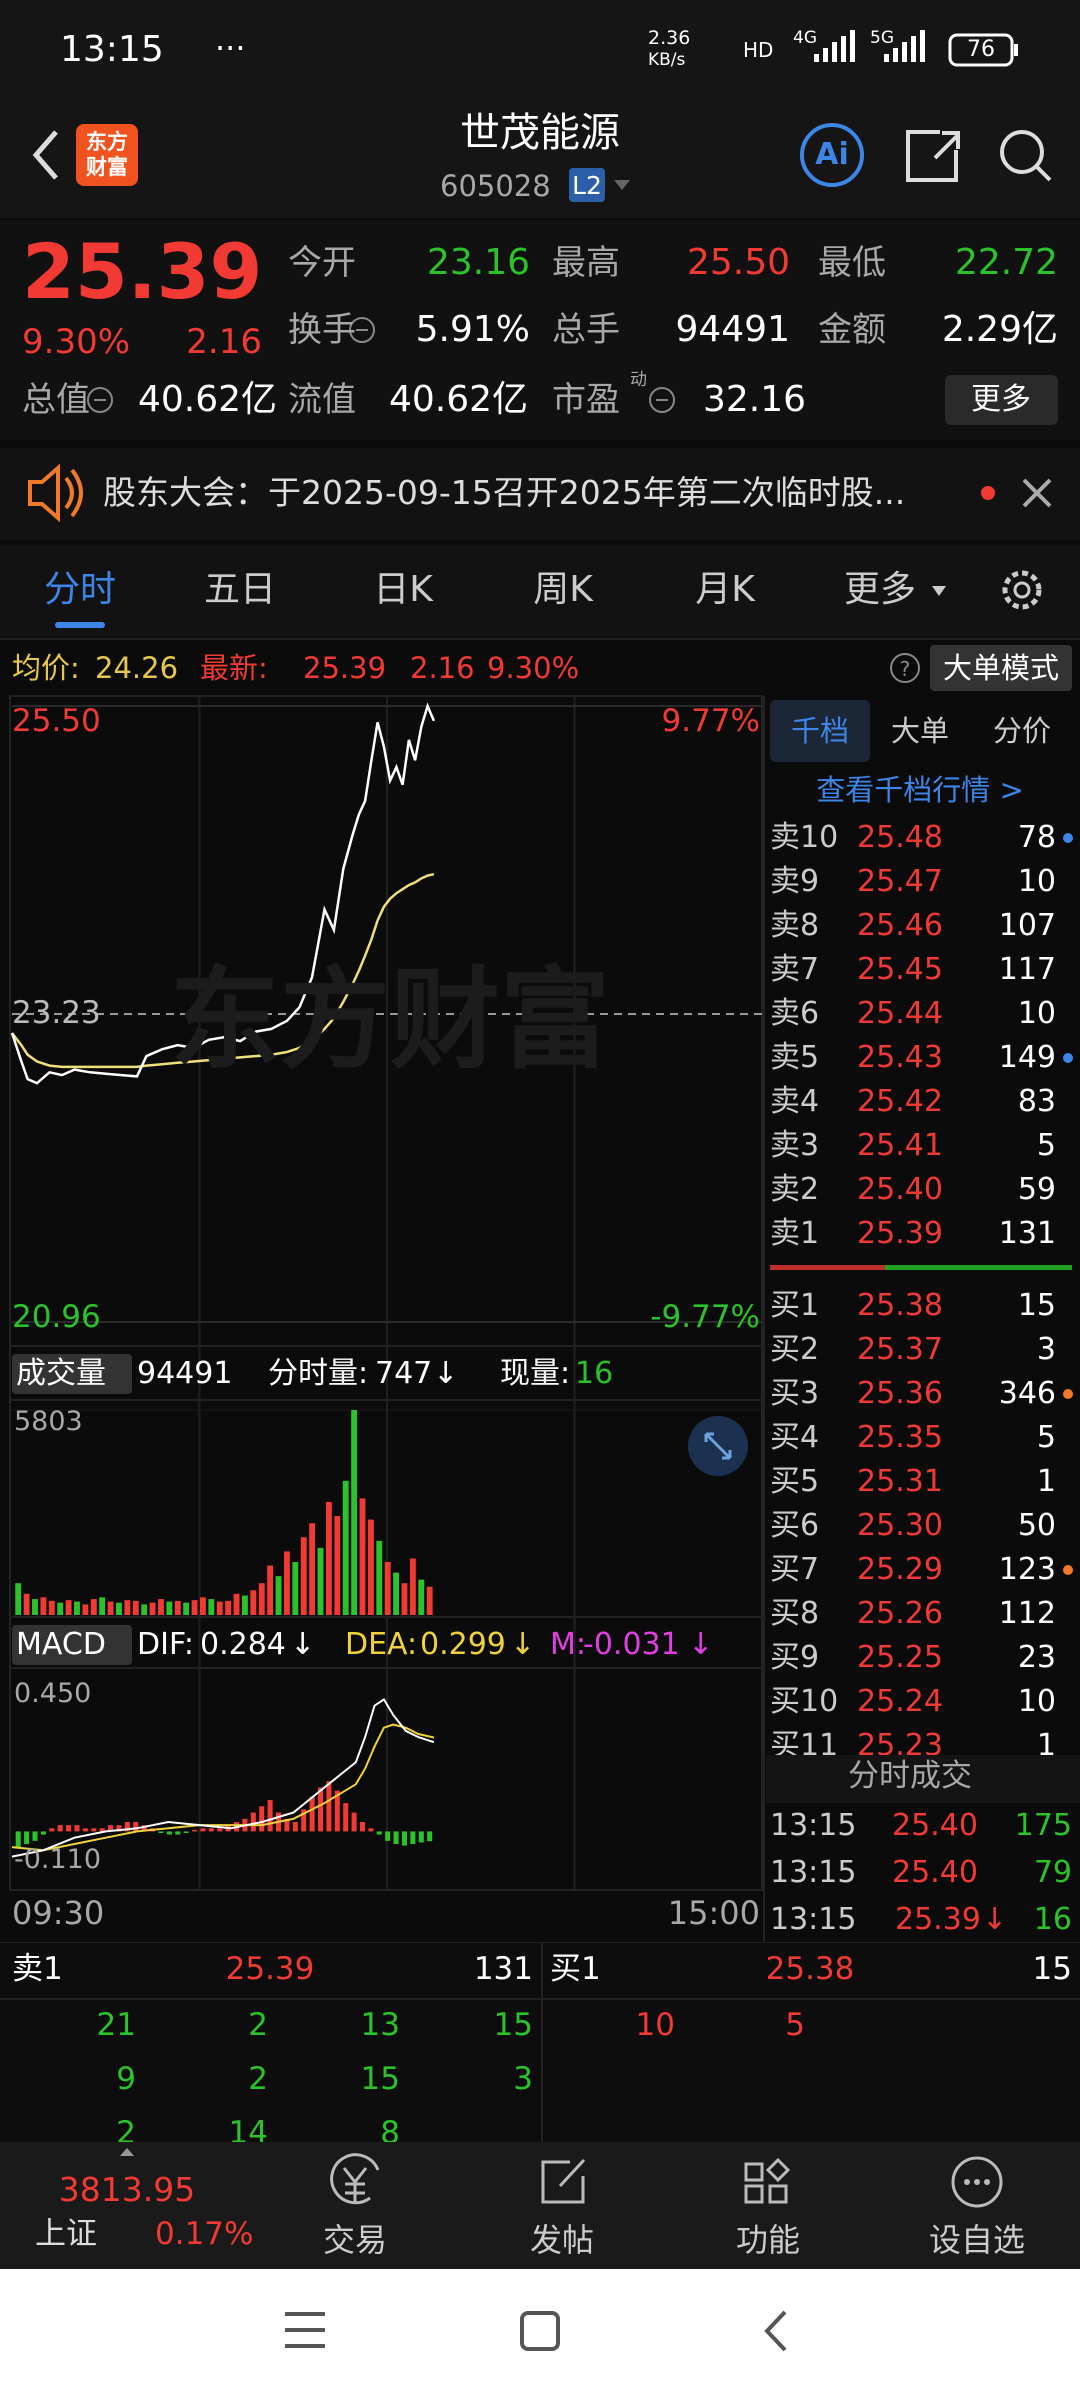 Image resolution: width=1080 pixels, height=2400 pixels. Describe the element at coordinates (463, 1644) in the screenshot. I see `dea-value: 0.299` at that location.